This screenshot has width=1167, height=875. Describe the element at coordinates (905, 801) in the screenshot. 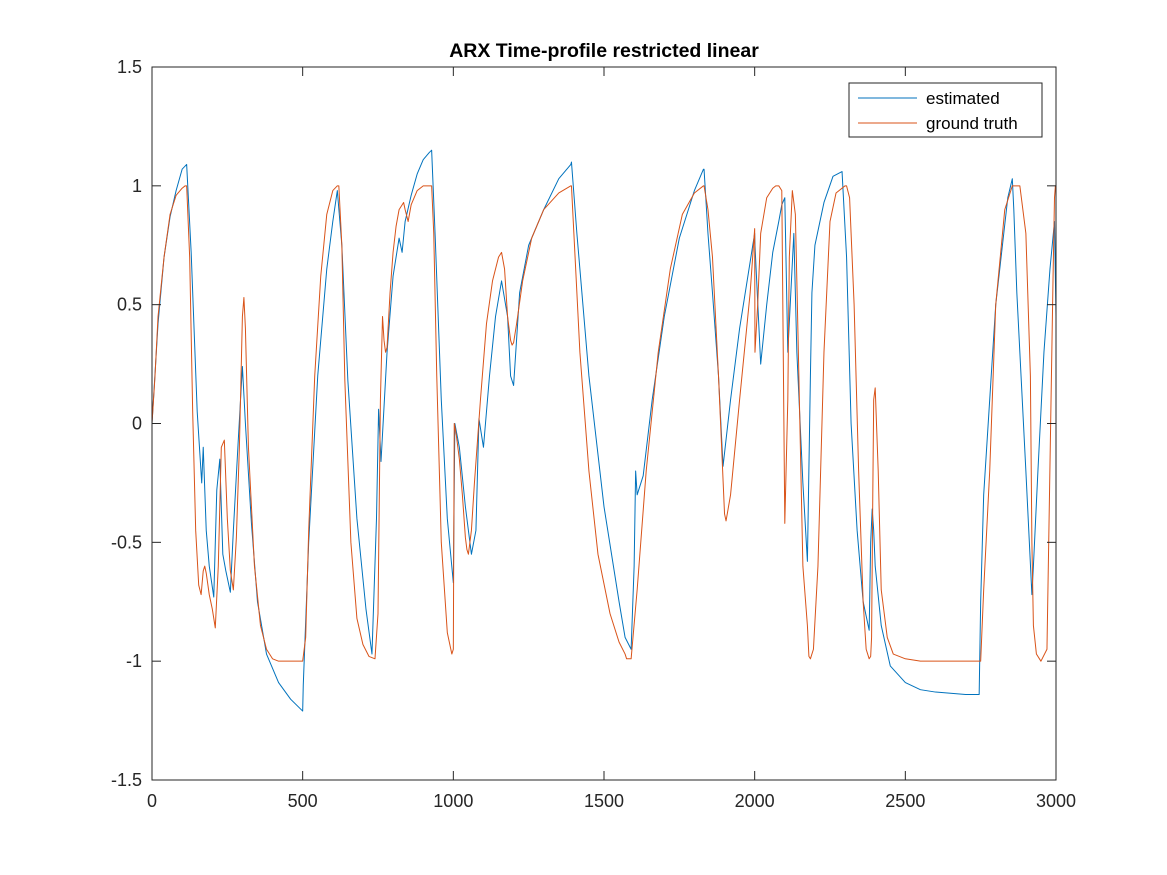

I see `x-tick-label: 2500` at that location.